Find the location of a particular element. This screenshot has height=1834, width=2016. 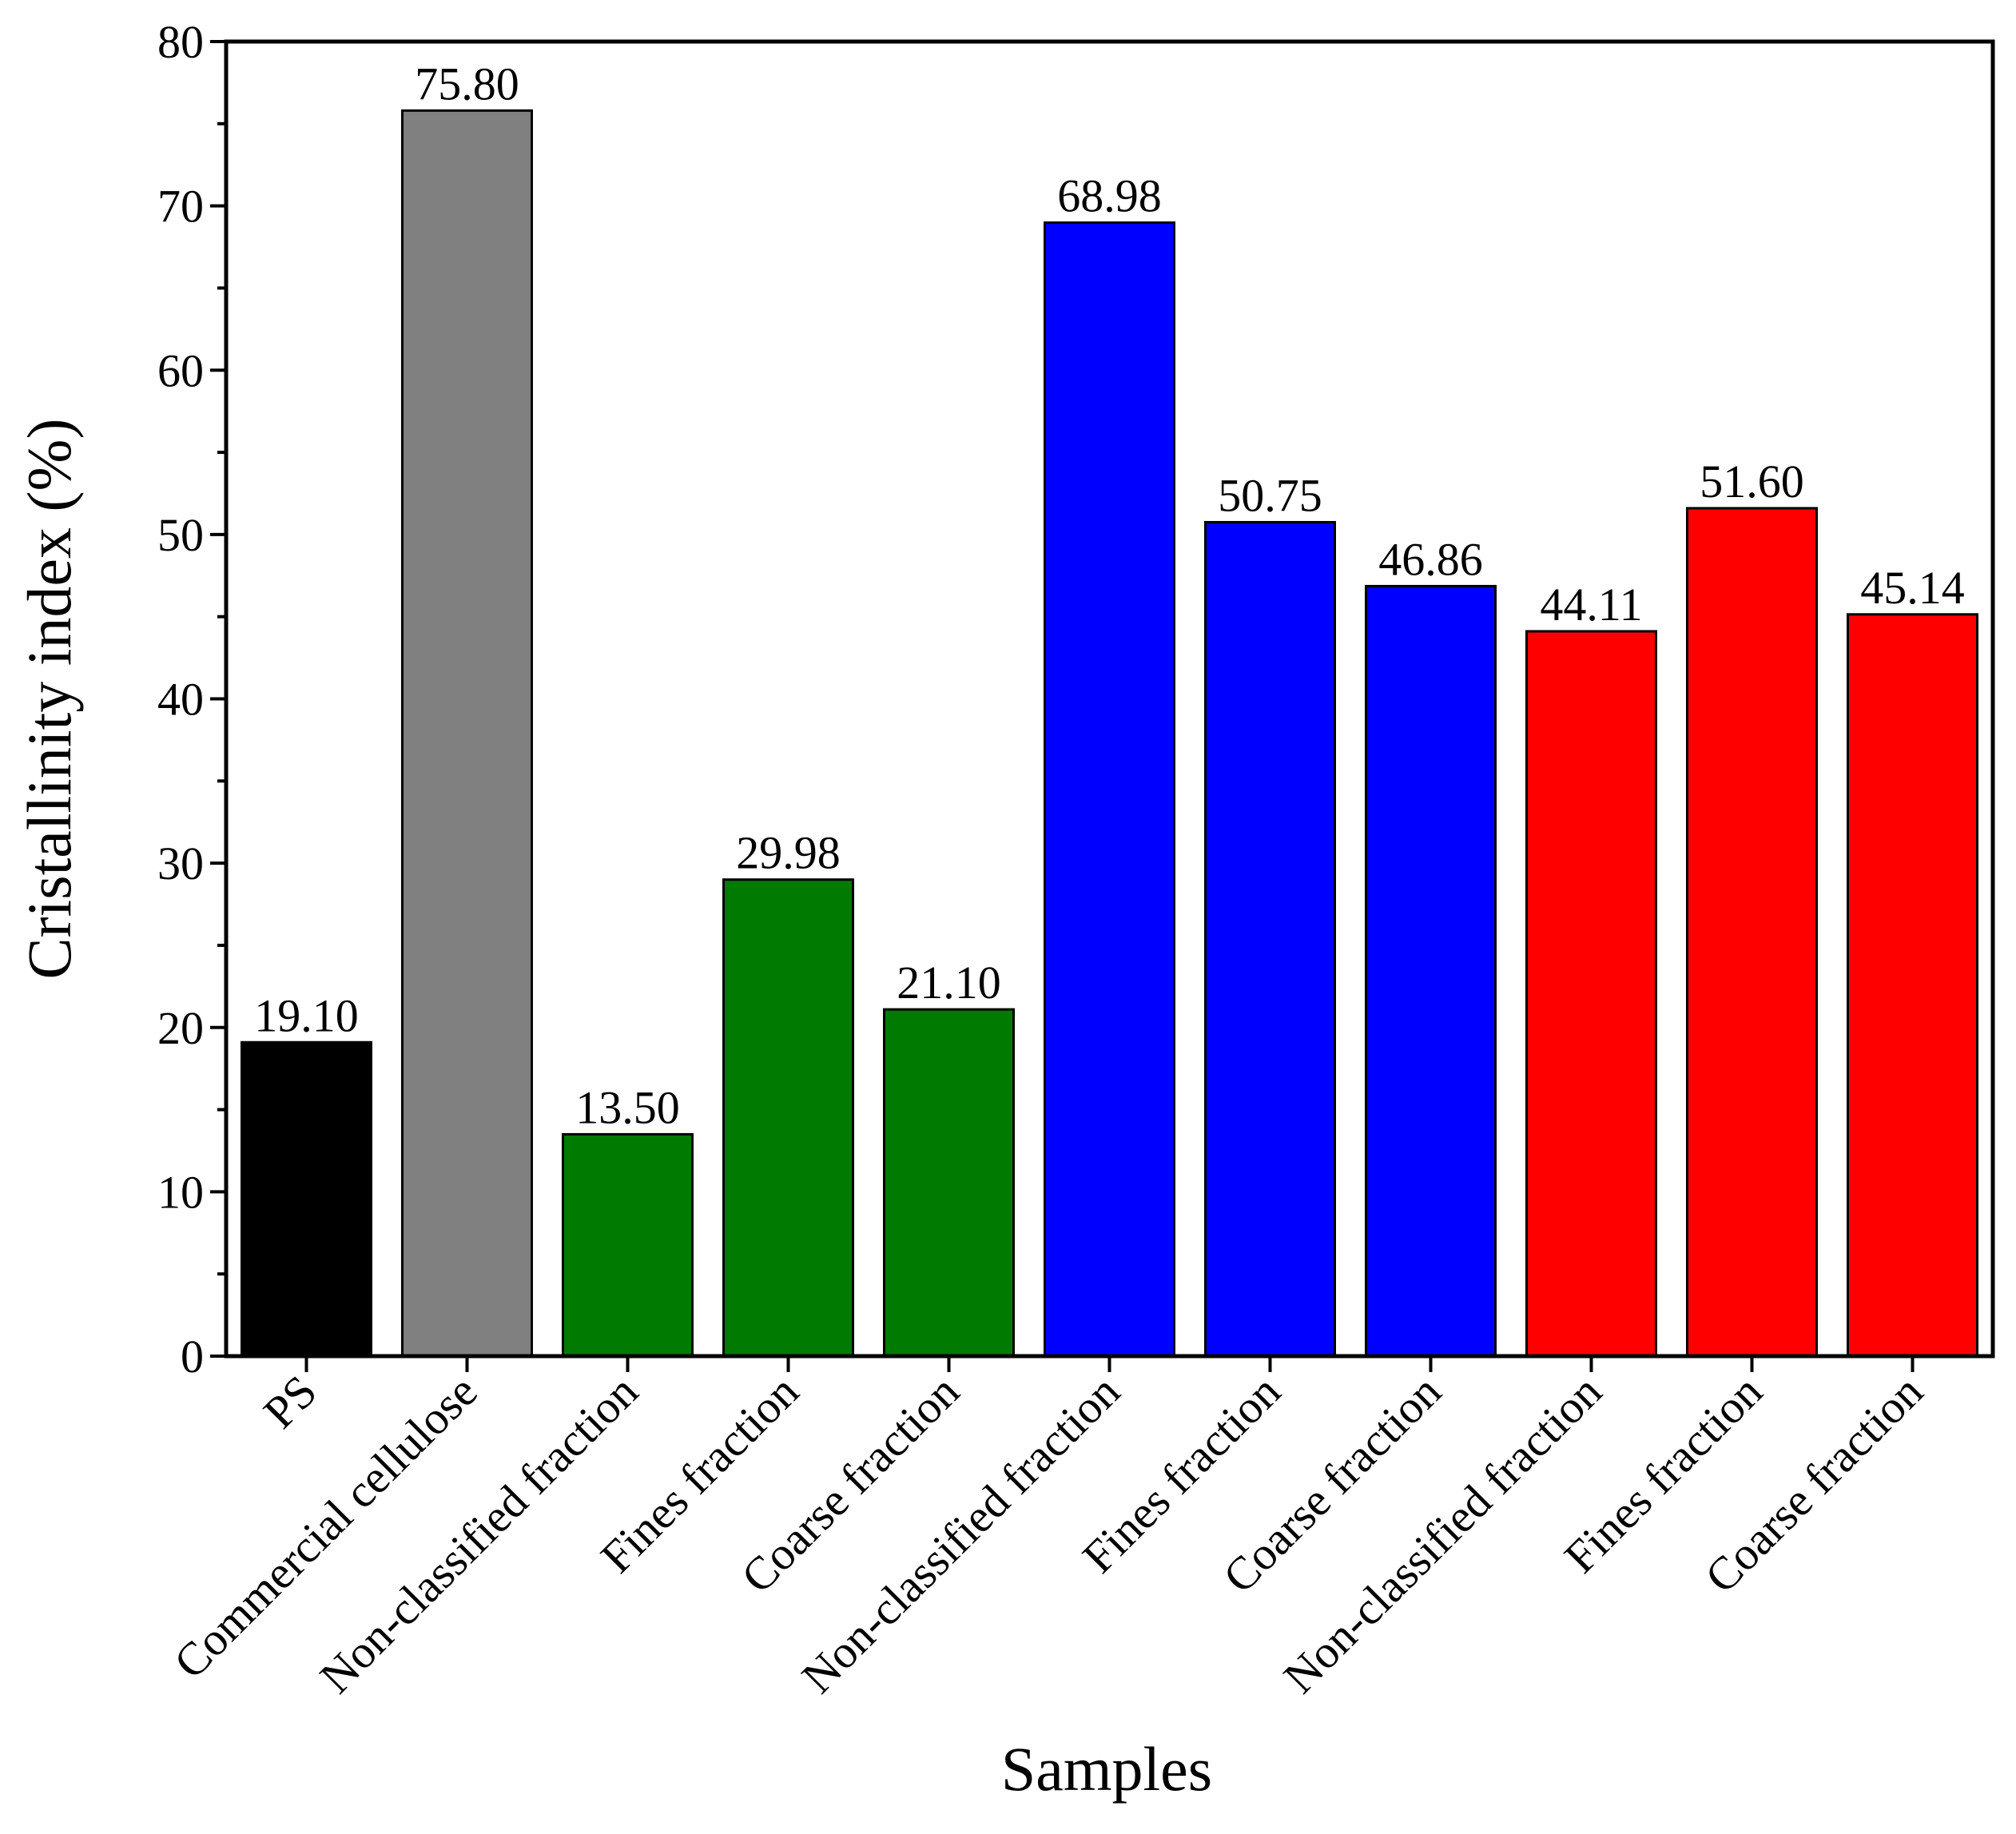

data-label: 75.80 is located at coordinates (467, 83).